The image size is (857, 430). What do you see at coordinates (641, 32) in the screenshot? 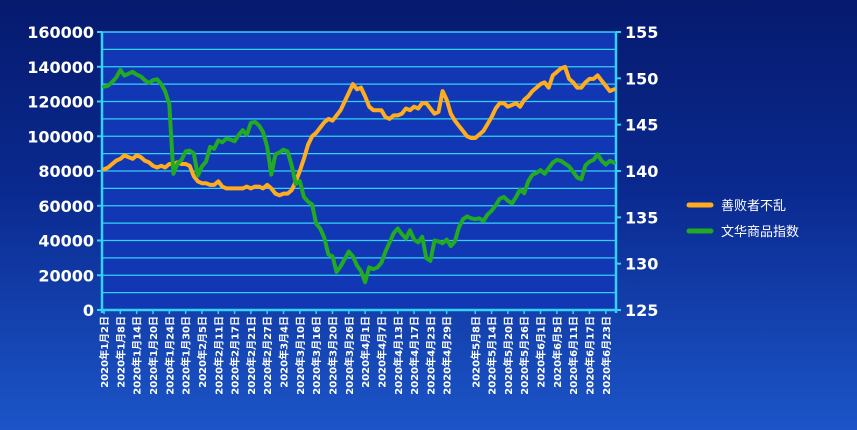
I see `y-right-tick-label: 155` at bounding box center [641, 32].